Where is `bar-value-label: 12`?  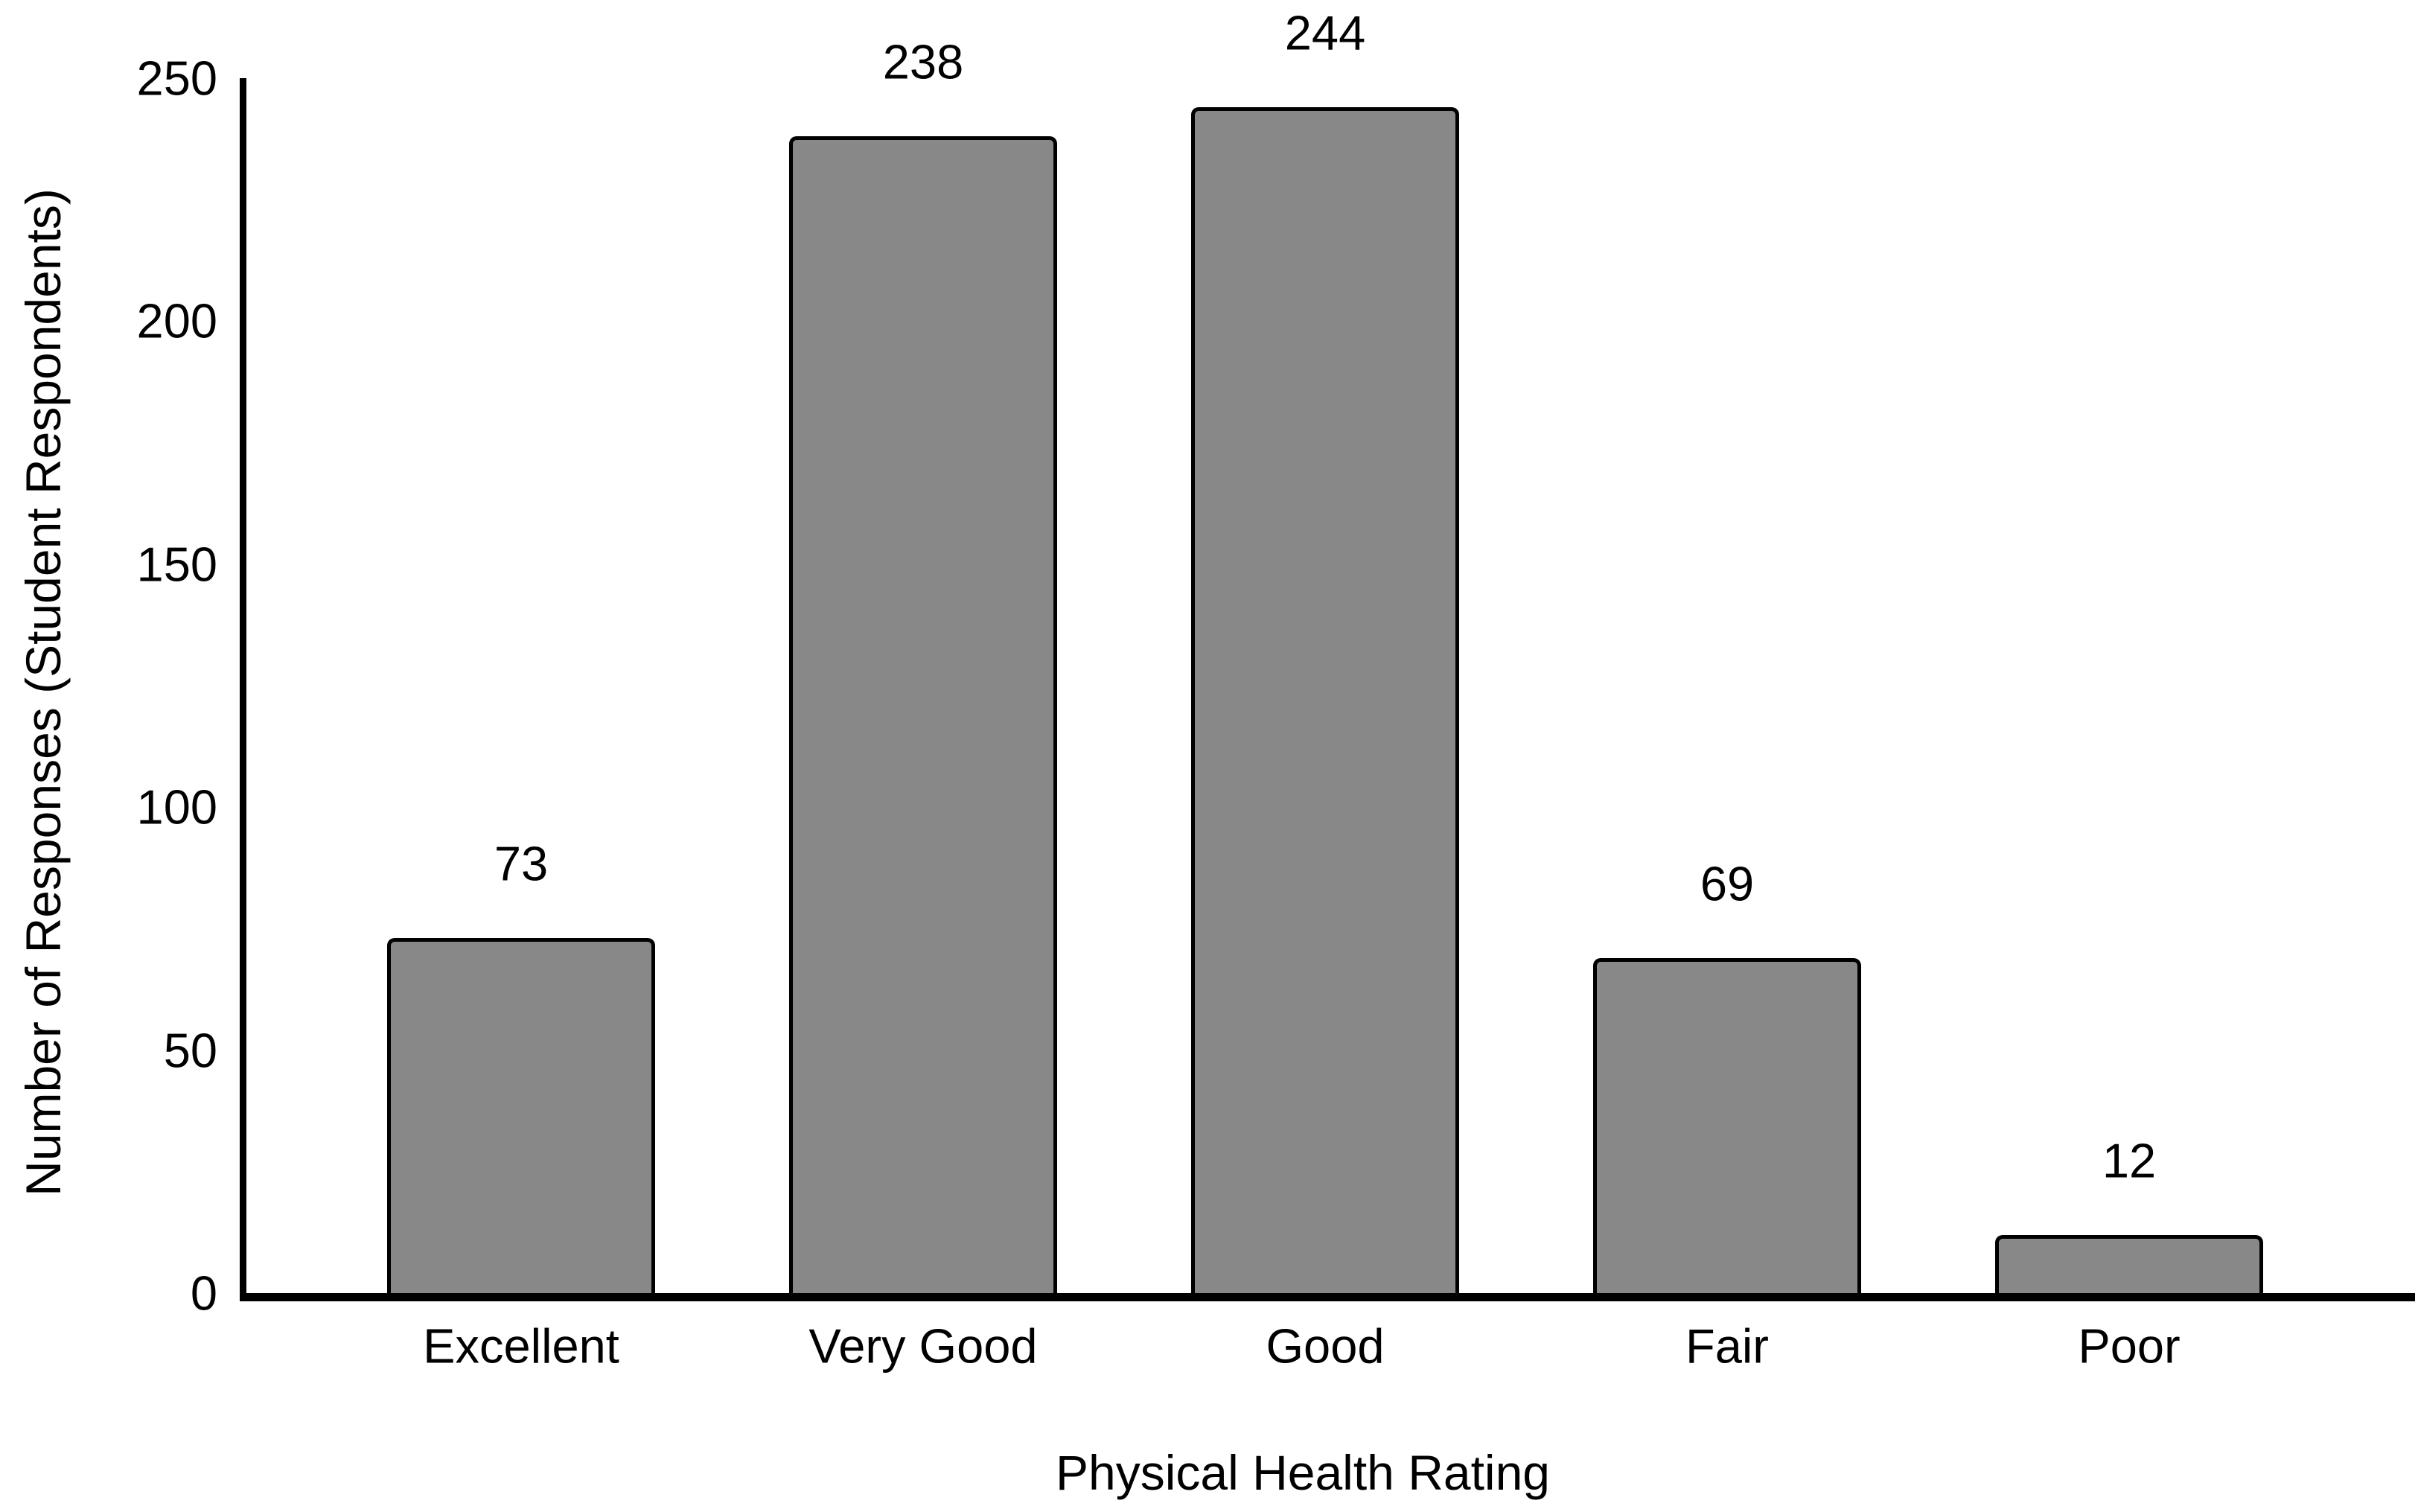 bar-value-label: 12 is located at coordinates (2129, 1160).